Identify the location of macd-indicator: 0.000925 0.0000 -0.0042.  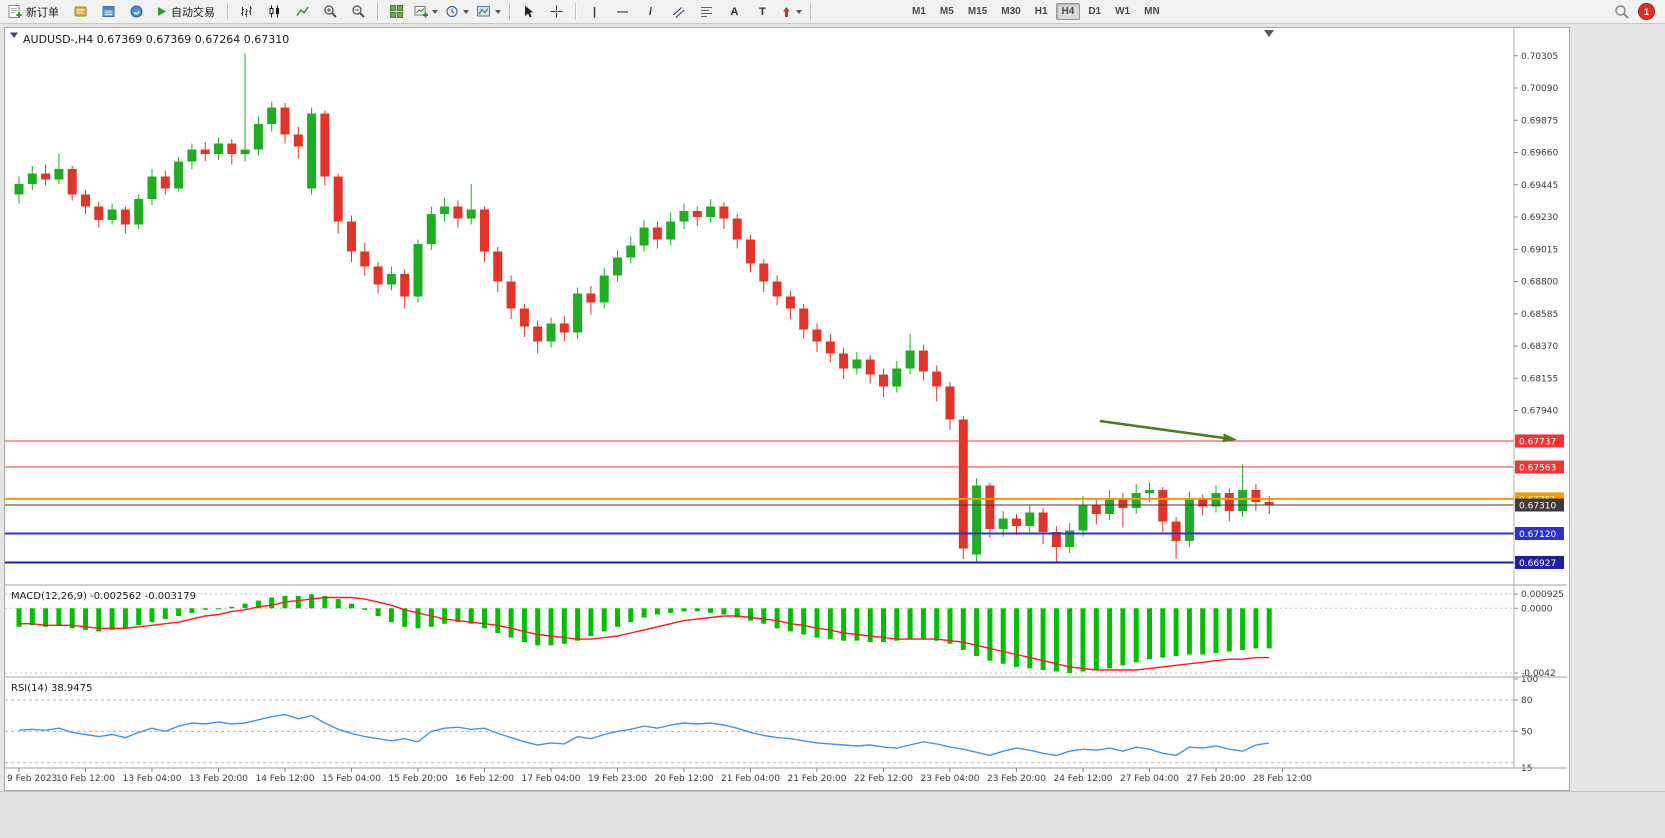
(784, 634).